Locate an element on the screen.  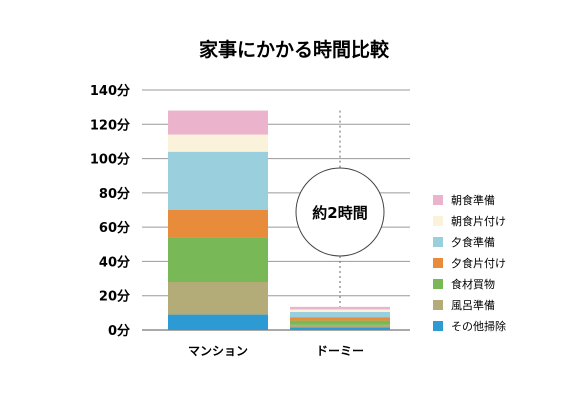
annotation-circle is located at coordinates (340, 212).